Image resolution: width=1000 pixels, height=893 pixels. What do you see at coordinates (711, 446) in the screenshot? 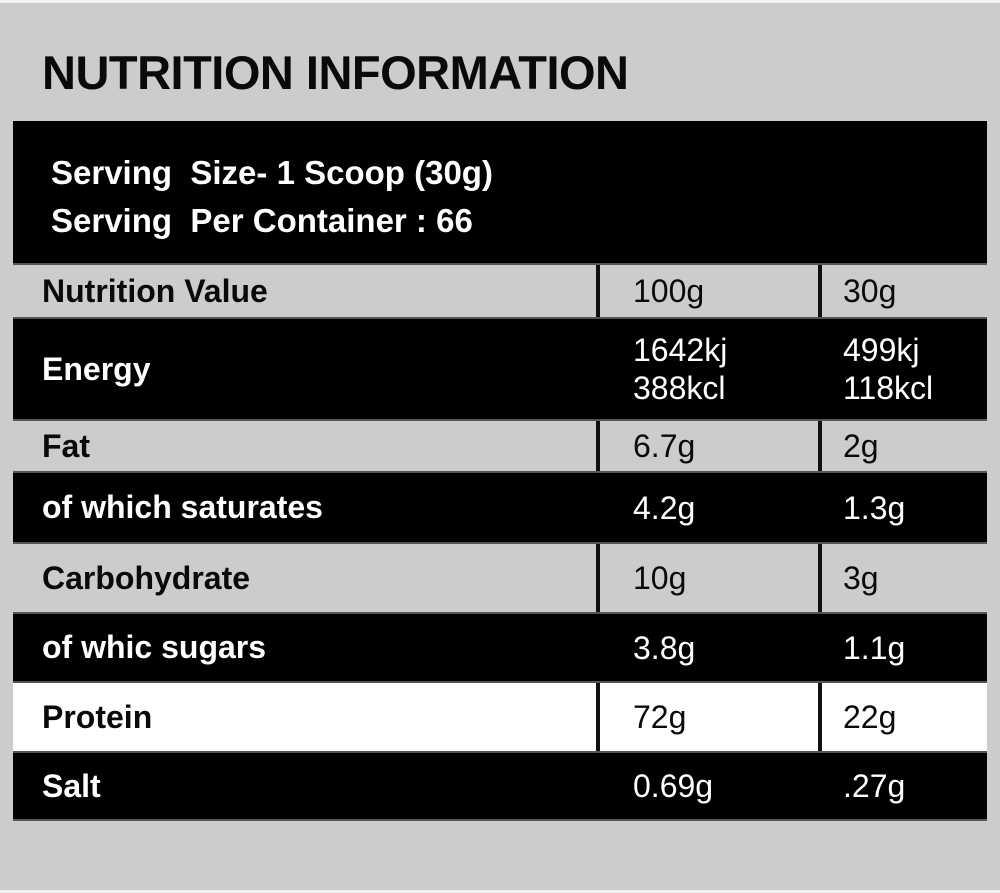
I see `value-100g: 6.7g` at bounding box center [711, 446].